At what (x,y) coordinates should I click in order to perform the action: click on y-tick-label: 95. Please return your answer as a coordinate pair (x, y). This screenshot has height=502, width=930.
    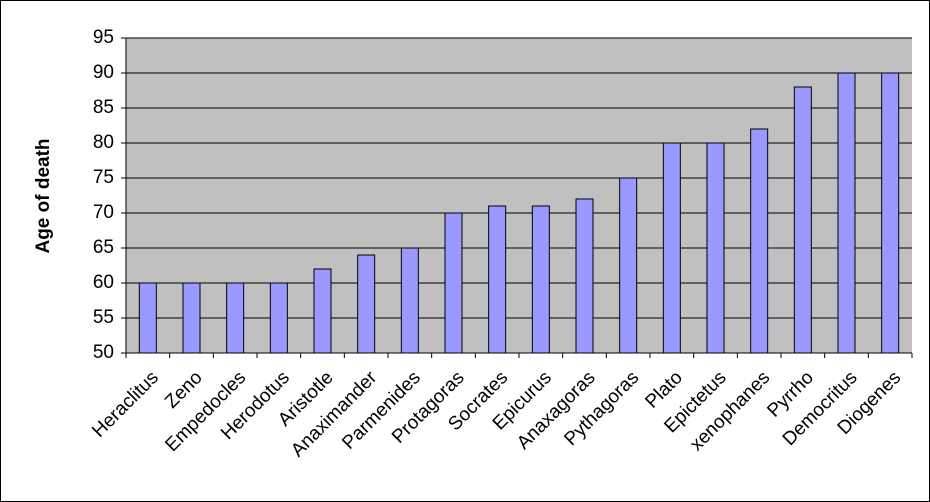
    Looking at the image, I should click on (103, 37).